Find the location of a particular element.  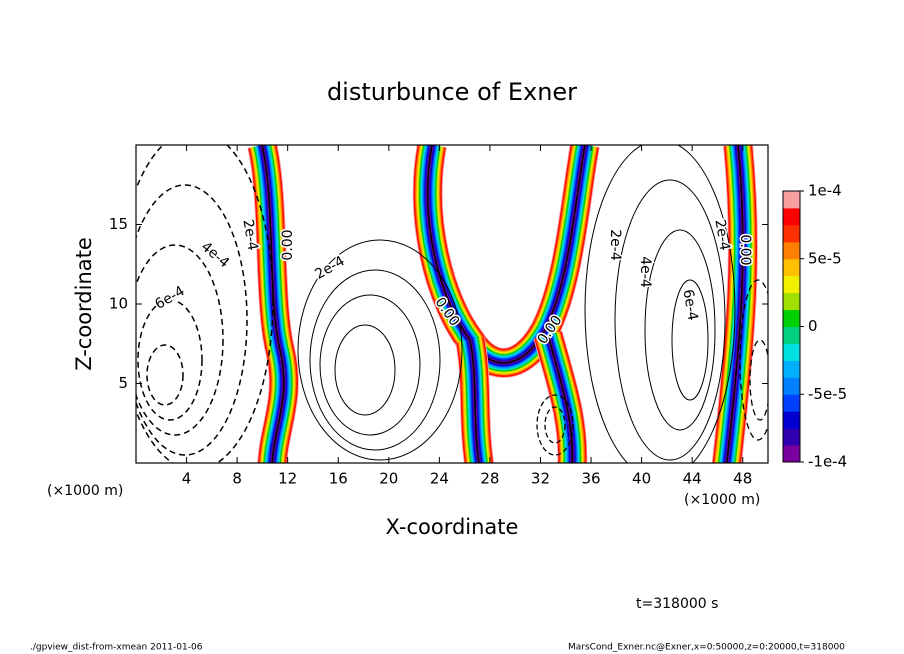

x-axis-label: X-coordinate is located at coordinates (452, 527).